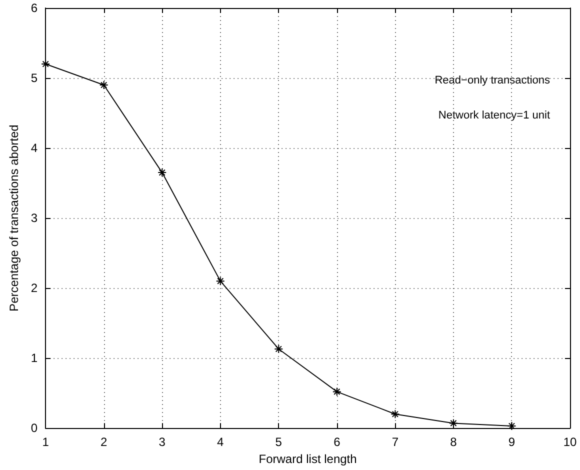  What do you see at coordinates (46, 442) in the screenshot?
I see `x-tick-label: 1` at bounding box center [46, 442].